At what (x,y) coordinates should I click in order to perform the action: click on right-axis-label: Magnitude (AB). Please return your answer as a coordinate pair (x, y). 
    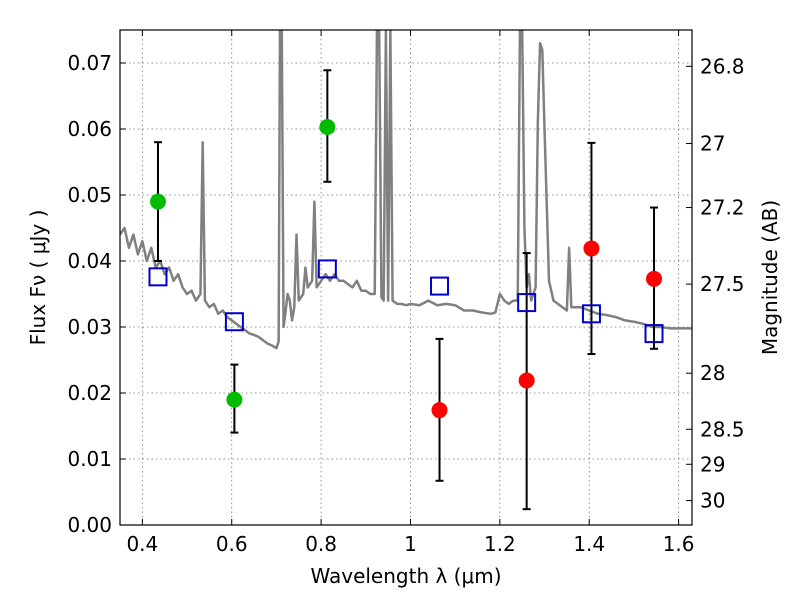
    Looking at the image, I should click on (770, 277).